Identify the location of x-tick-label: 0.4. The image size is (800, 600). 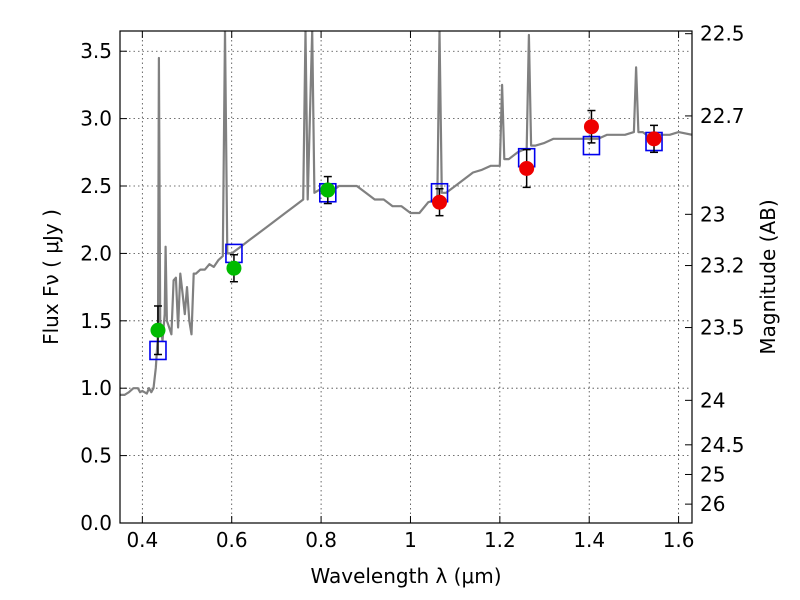
(142, 540).